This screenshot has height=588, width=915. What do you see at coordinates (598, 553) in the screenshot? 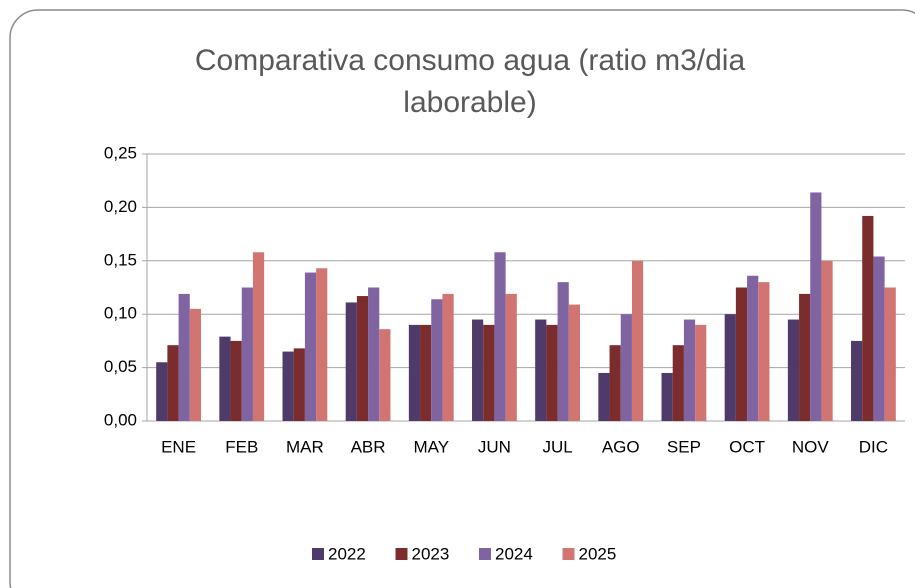
I see `legend-label: 2025` at bounding box center [598, 553].